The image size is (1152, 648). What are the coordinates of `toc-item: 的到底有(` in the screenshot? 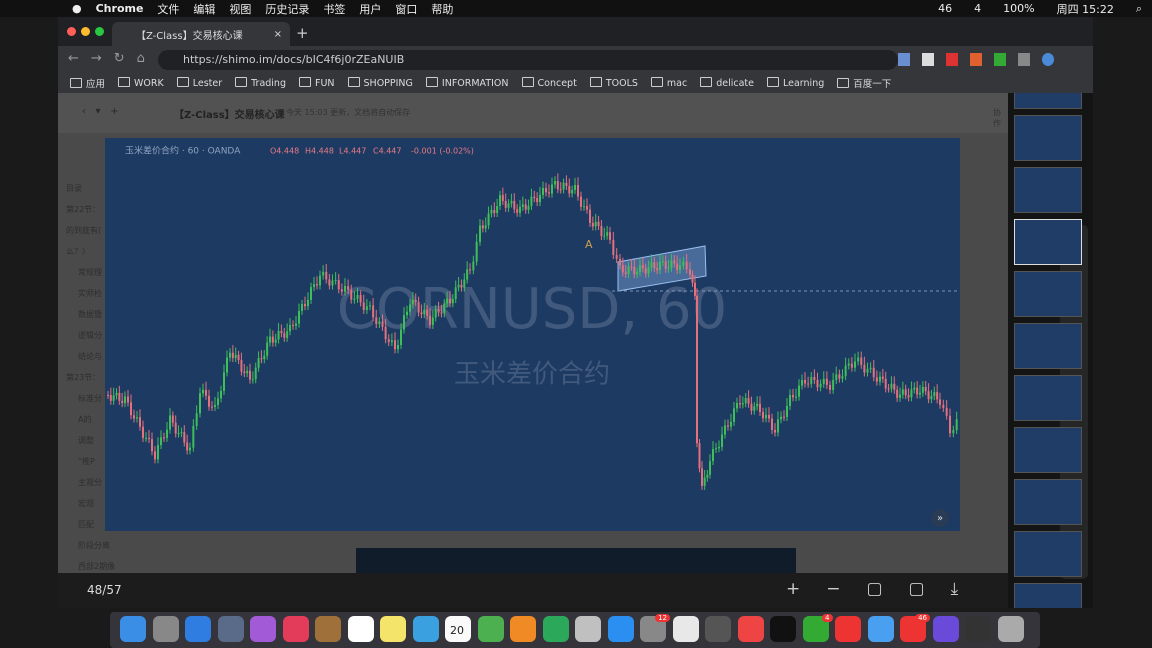 It's located at (84, 230).